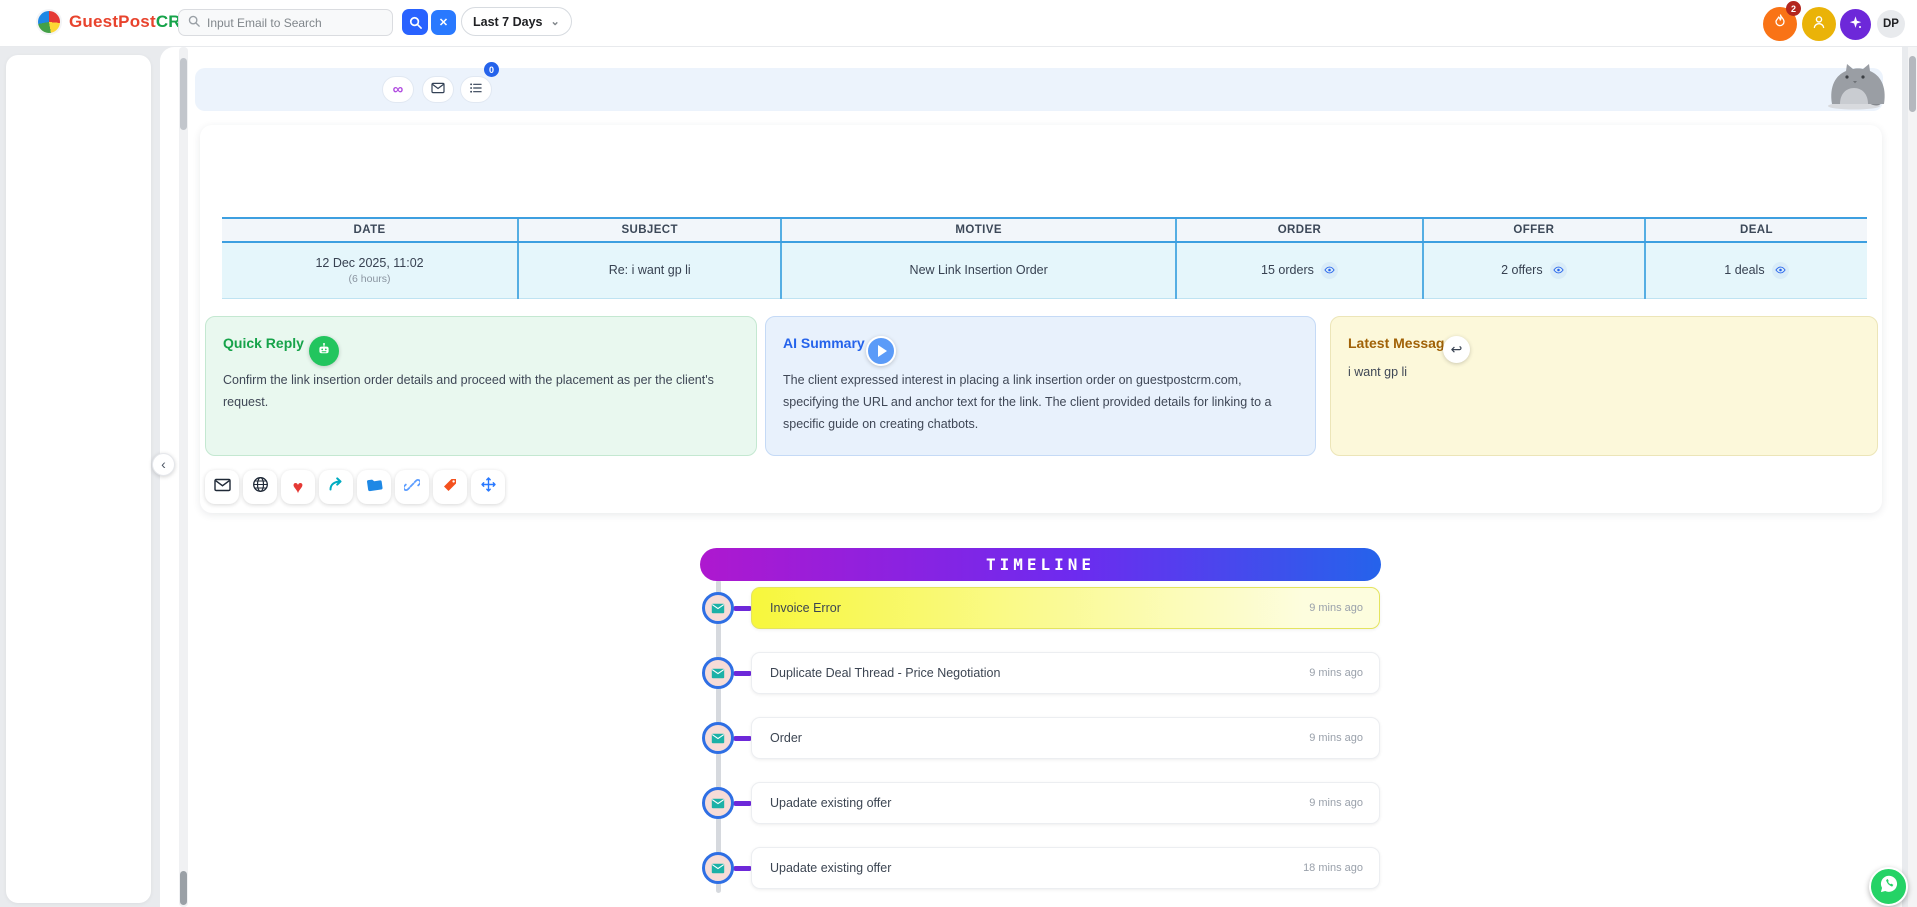  Describe the element at coordinates (324, 351) in the screenshot. I see `quick-reply-bot-button` at that location.